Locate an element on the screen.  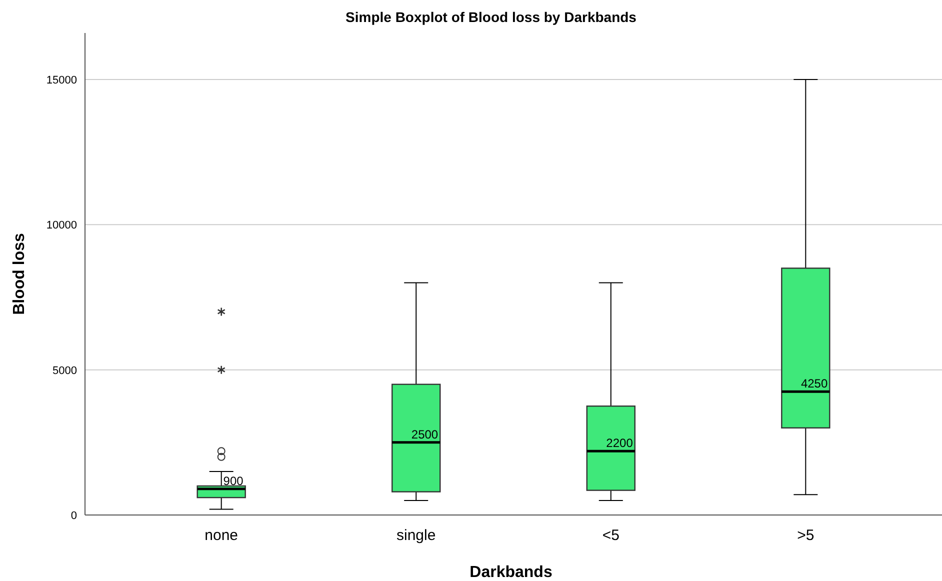
chart-title: Simple Boxplot of Blood loss by Darkbands is located at coordinates (491, 17).